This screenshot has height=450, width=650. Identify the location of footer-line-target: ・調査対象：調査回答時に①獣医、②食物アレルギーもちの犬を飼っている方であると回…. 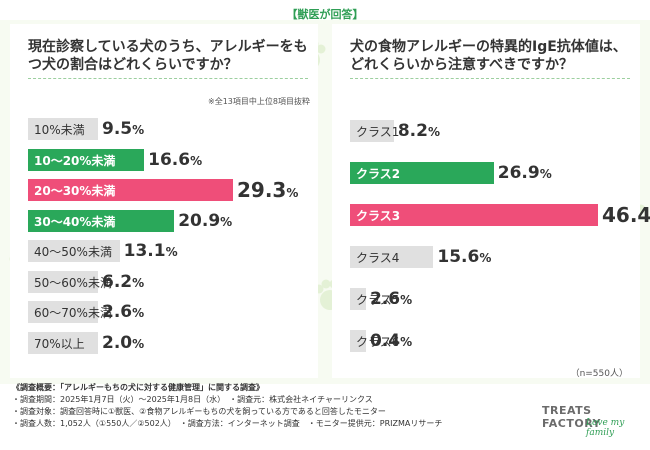
(199, 411).